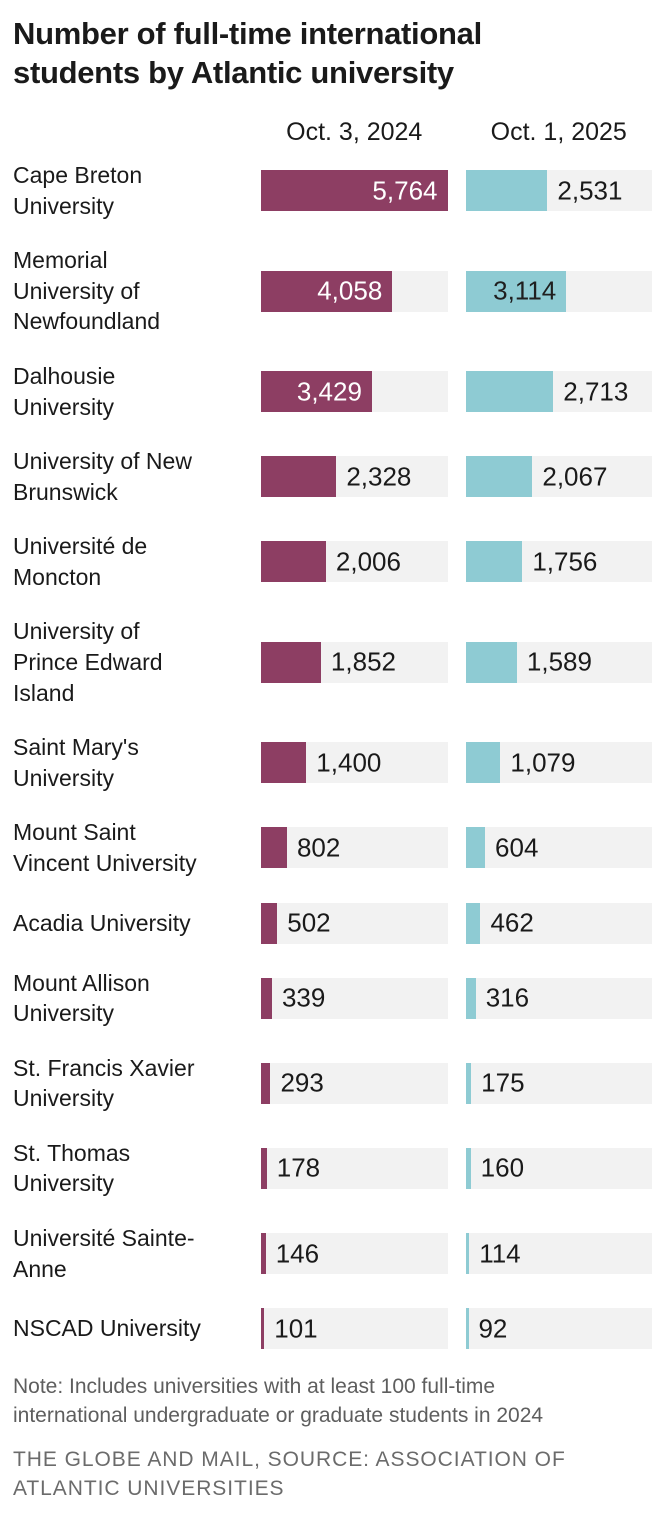 The image size is (660, 1520). I want to click on bar-track-2025: 160, so click(558, 1168).